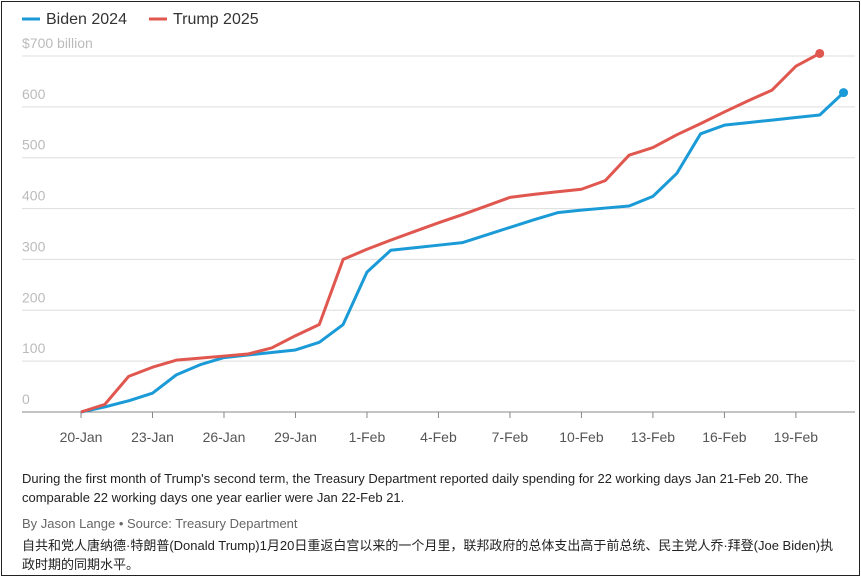 This screenshot has height=577, width=861. Describe the element at coordinates (34, 297) in the screenshot. I see `y-tick-label: 200` at that location.